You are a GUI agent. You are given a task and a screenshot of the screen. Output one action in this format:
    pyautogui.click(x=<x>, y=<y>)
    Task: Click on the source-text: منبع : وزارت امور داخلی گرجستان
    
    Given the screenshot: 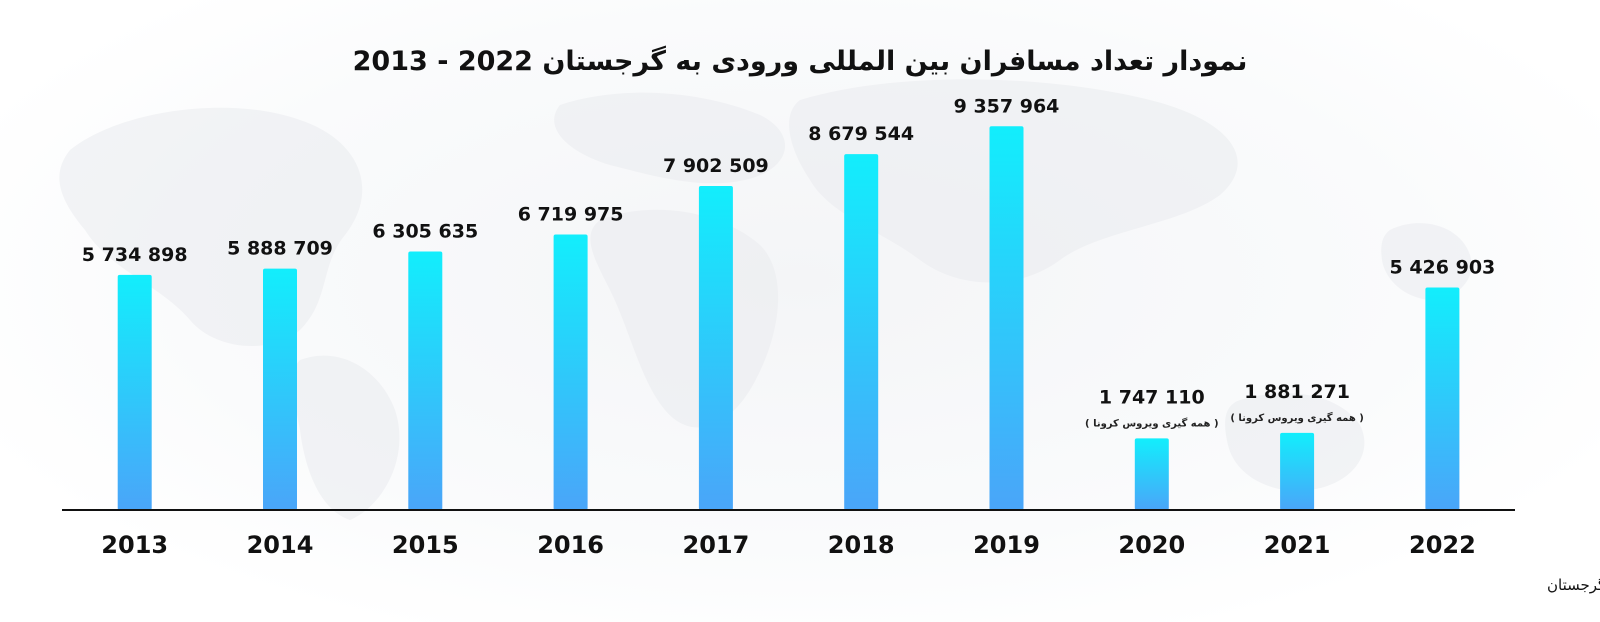 What is the action you would take?
    pyautogui.click(x=1573, y=585)
    